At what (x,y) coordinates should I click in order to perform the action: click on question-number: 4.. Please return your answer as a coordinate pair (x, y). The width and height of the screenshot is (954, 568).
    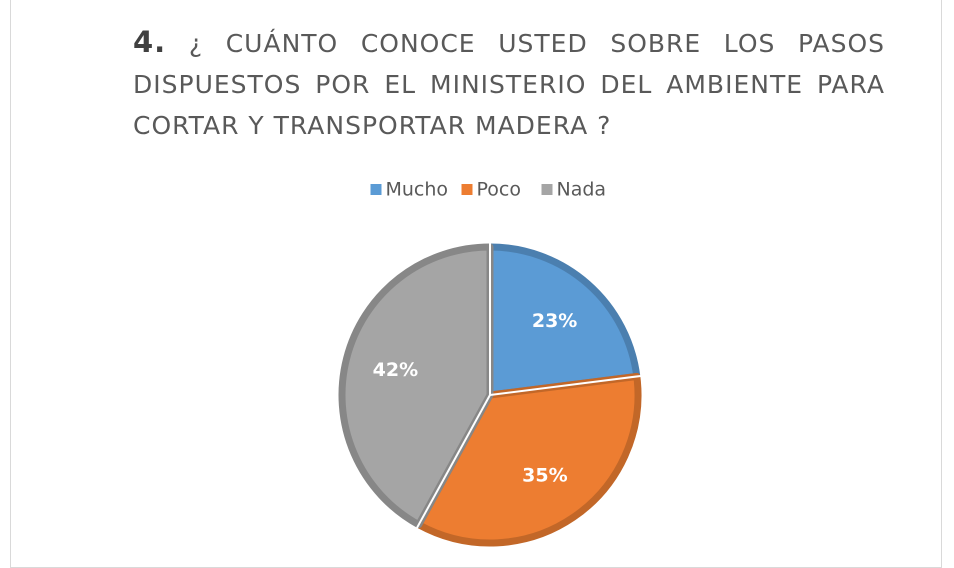
    Looking at the image, I should click on (150, 42).